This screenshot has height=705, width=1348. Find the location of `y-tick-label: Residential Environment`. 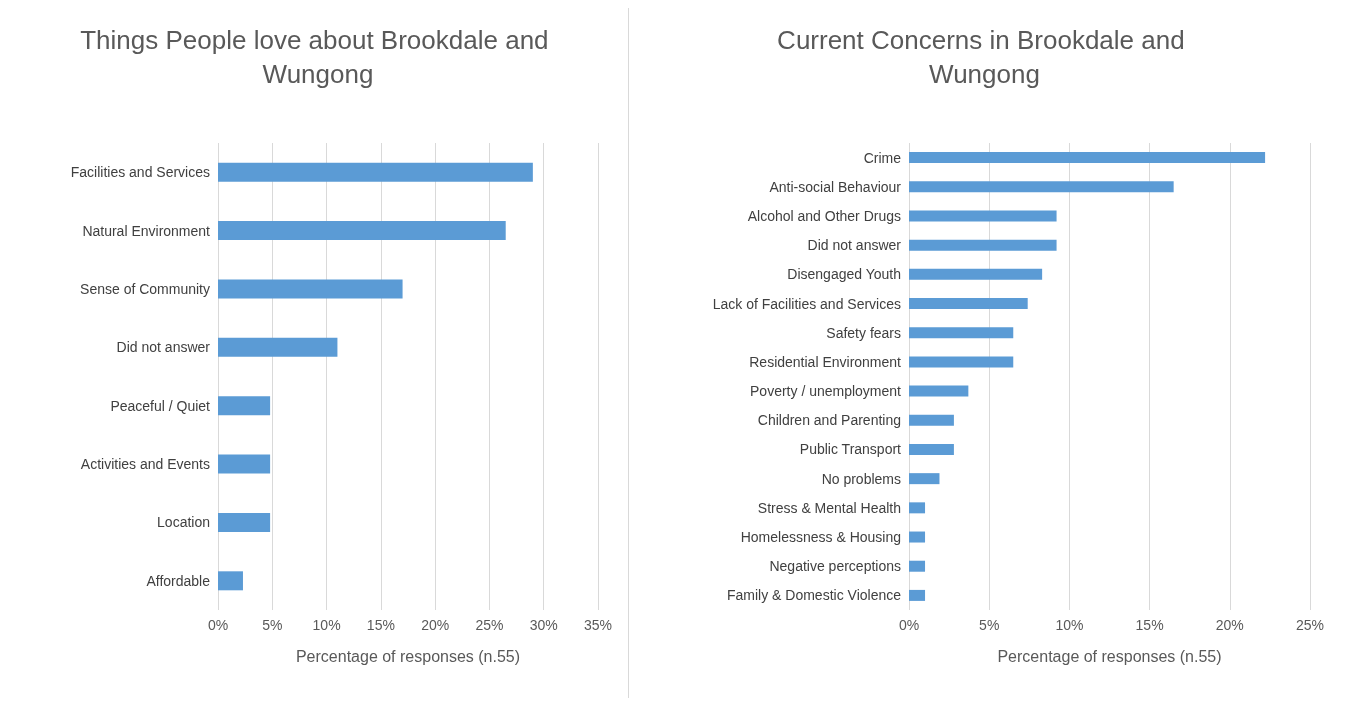

y-tick-label: Residential Environment is located at coordinates (825, 361).